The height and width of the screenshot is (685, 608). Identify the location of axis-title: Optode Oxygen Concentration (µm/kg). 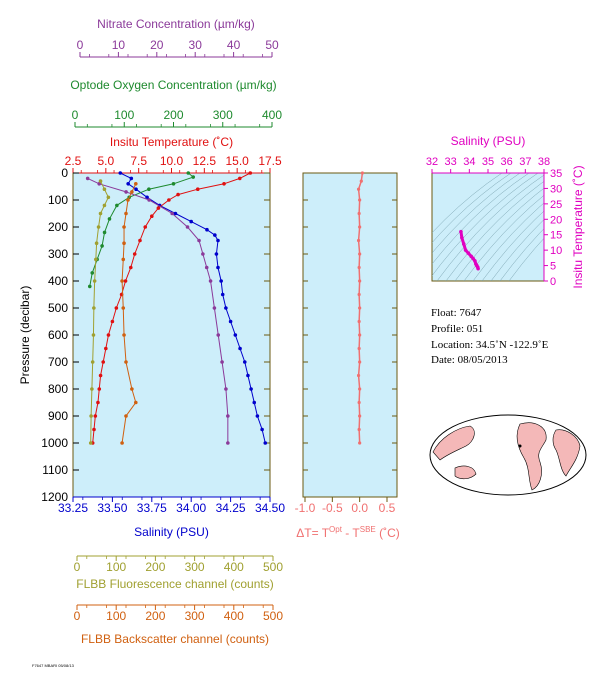
(173, 85).